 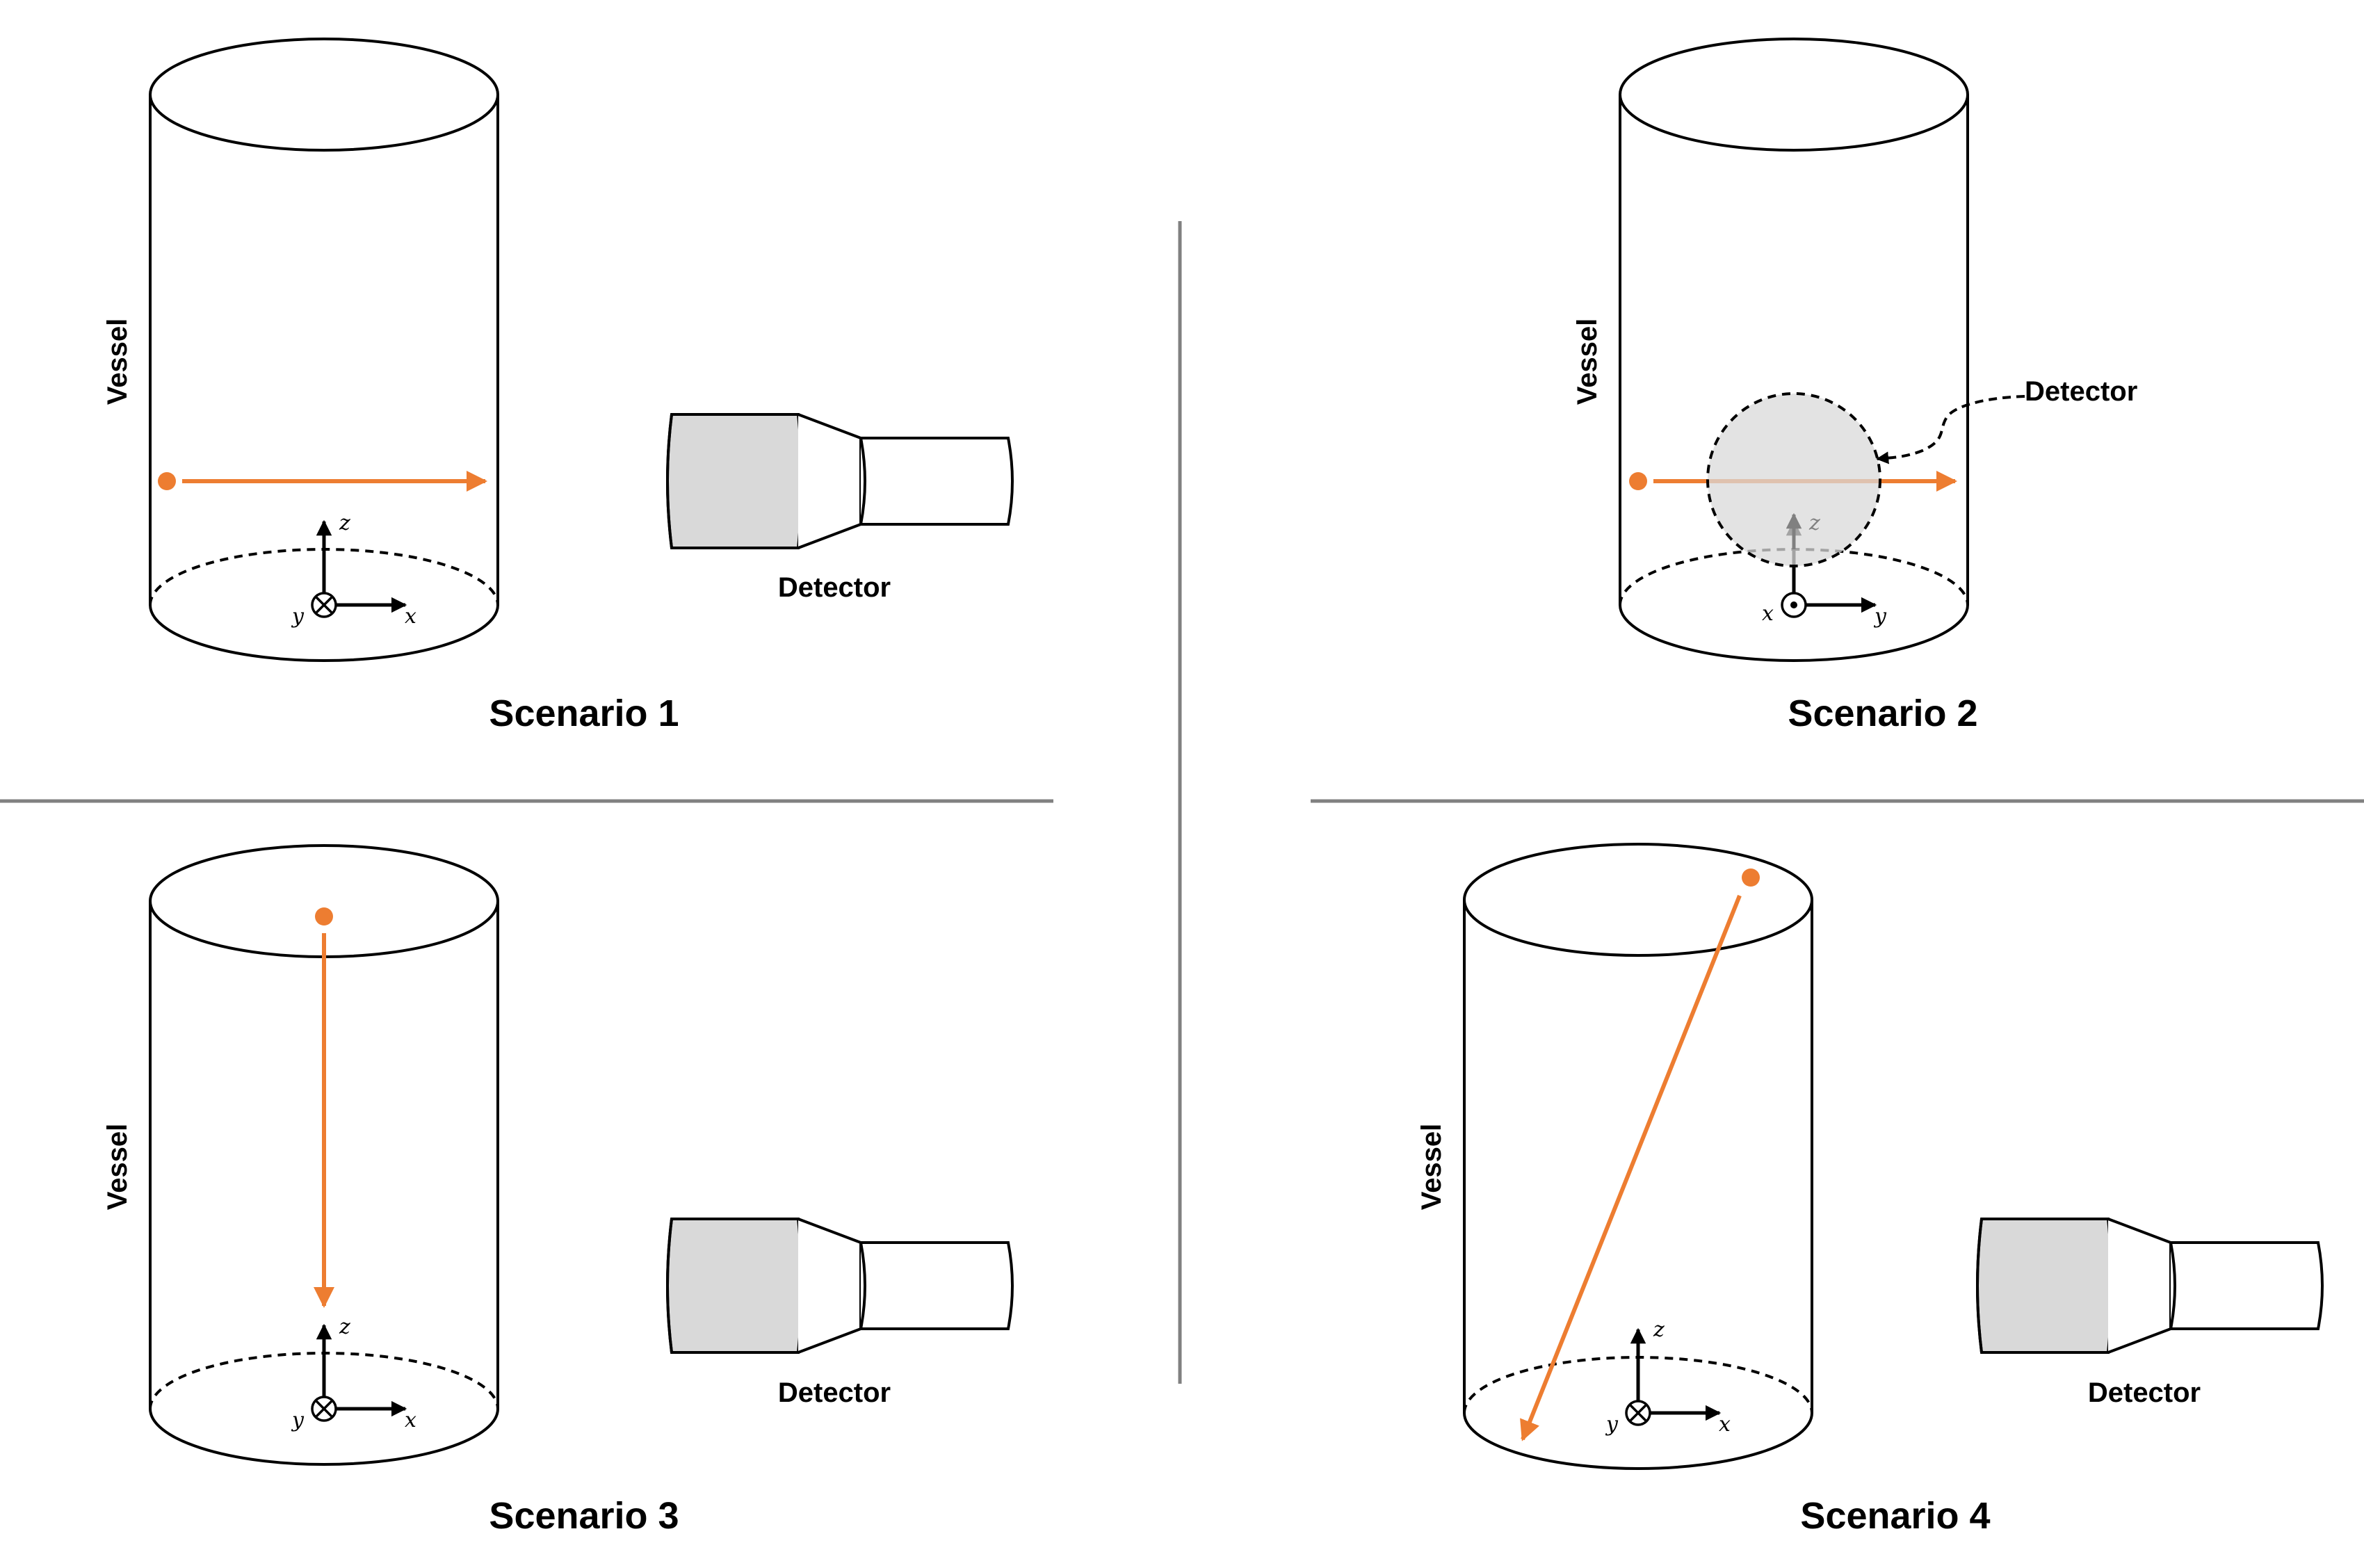 I want to click on trajectory-arrow, so click(x=1631, y=1167).